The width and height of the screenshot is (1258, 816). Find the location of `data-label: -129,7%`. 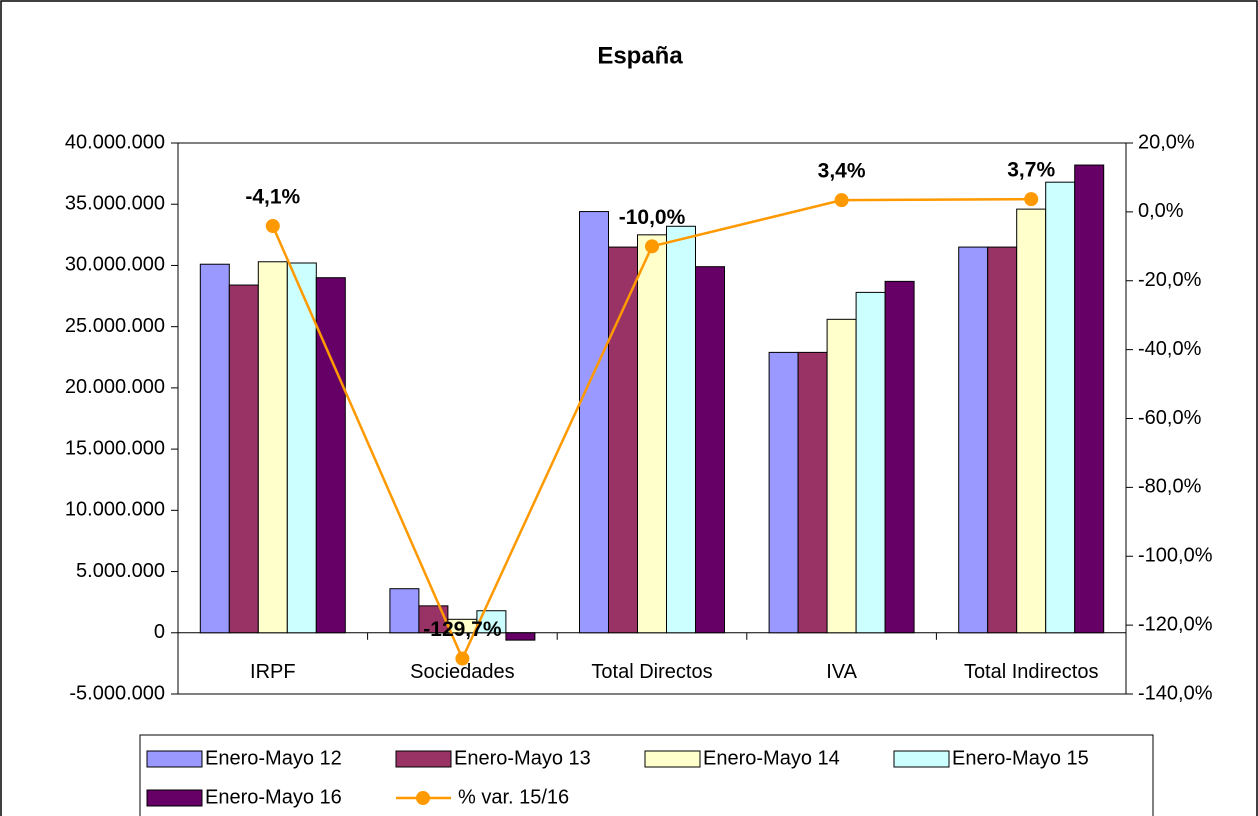

data-label: -129,7% is located at coordinates (462, 629).